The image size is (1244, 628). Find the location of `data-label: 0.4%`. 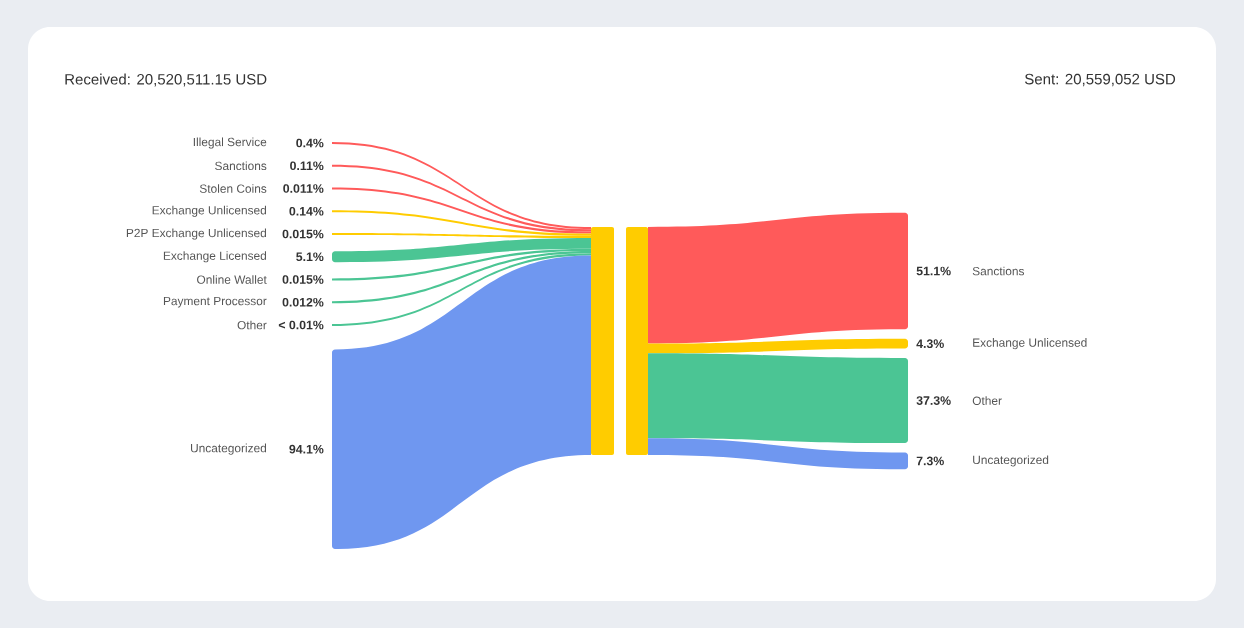

data-label: 0.4% is located at coordinates (310, 143).